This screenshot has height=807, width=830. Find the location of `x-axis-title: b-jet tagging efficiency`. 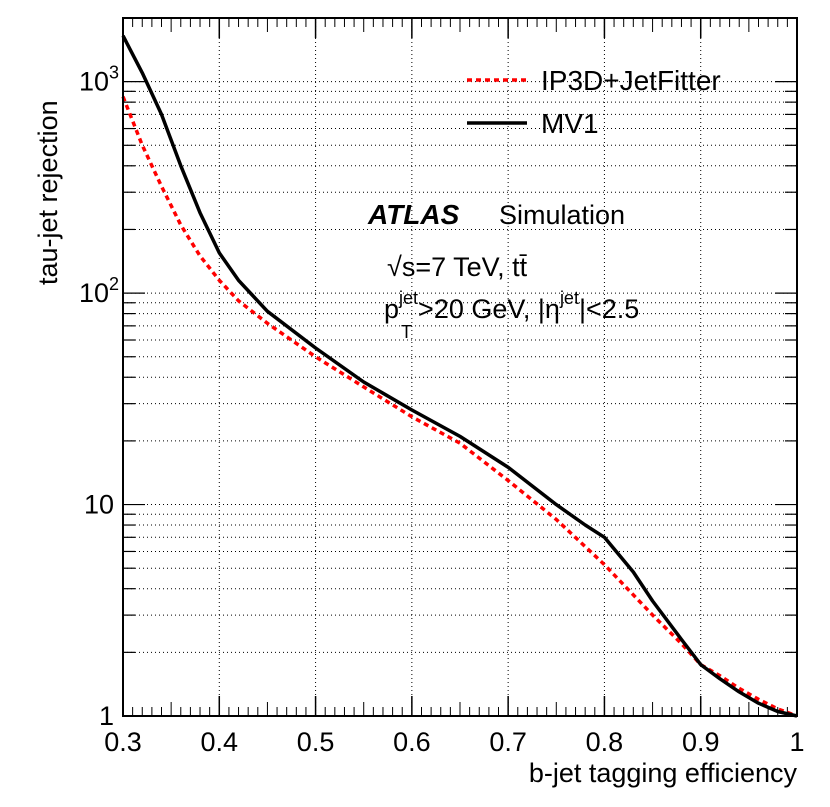

x-axis-title: b-jet tagging efficiency is located at coordinates (663, 773).